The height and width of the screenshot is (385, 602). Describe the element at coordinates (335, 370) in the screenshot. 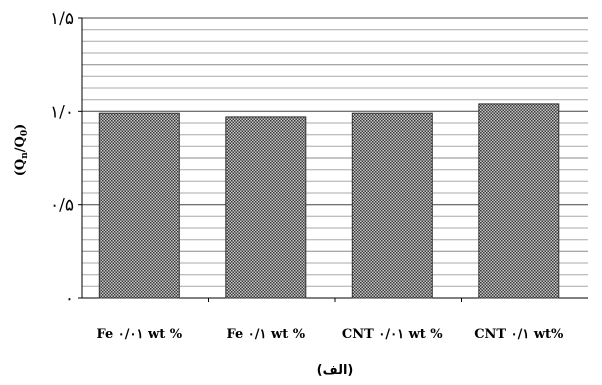

I see `figure-caption: (الف)` at that location.